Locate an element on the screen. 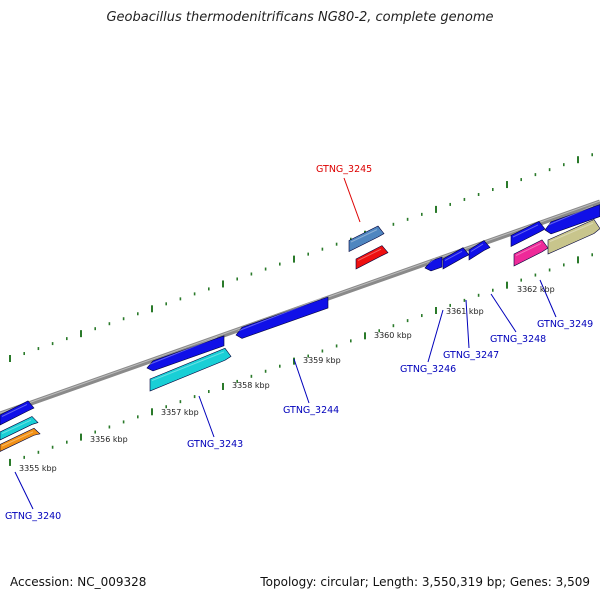 This screenshot has width=600, height=600. gene-khaki-3362-shine is located at coordinates (571, 232).